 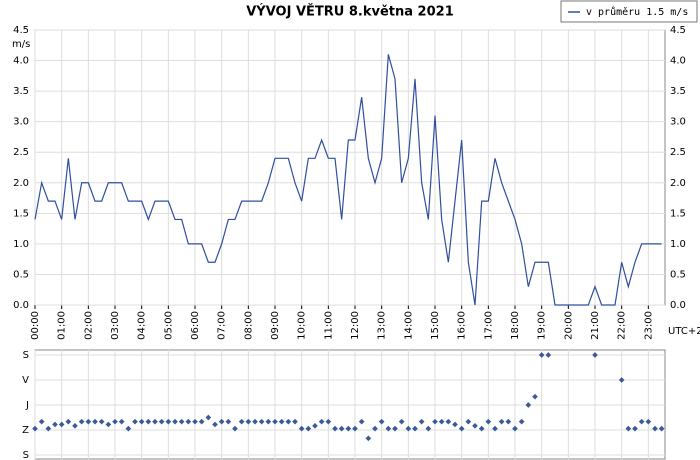 I want to click on x-tick-label: 12:00, so click(x=355, y=325).